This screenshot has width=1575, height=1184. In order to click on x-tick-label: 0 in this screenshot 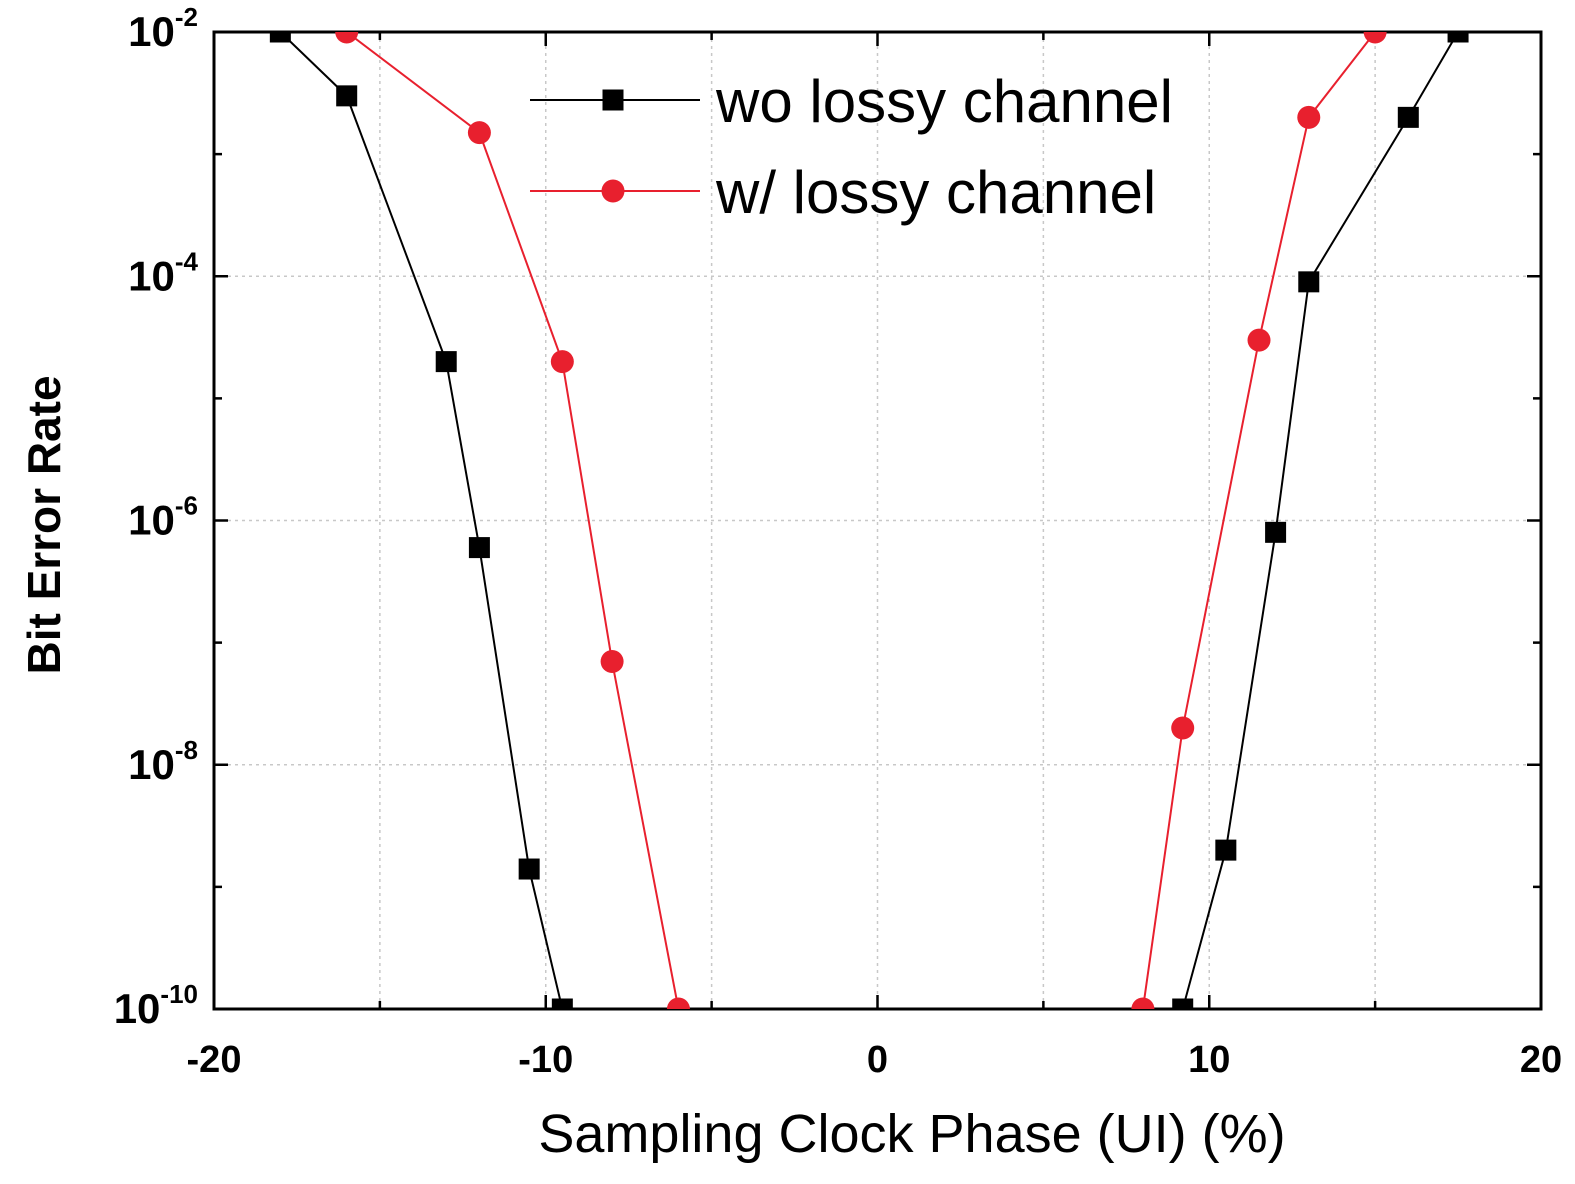, I will do `click(877, 1060)`.